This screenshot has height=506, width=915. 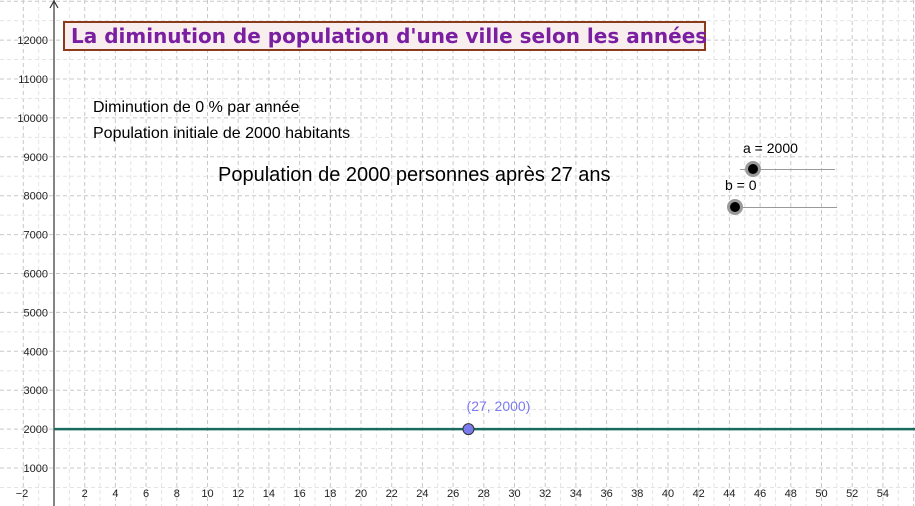 What do you see at coordinates (852, 494) in the screenshot?
I see `x-tick-label: 52` at bounding box center [852, 494].